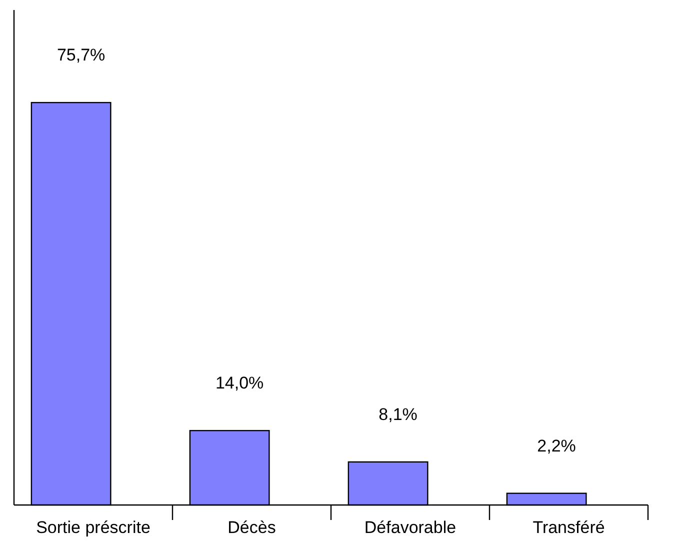 The width and height of the screenshot is (687, 541). What do you see at coordinates (81, 55) in the screenshot?
I see `data-label: 75,7%` at bounding box center [81, 55].